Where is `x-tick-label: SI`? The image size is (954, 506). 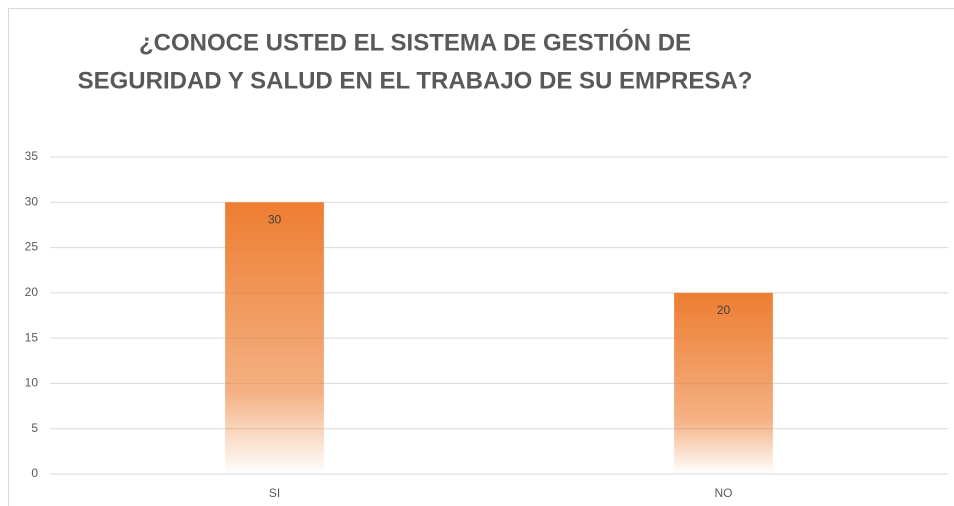
x-tick-label: SI is located at coordinates (274, 493).